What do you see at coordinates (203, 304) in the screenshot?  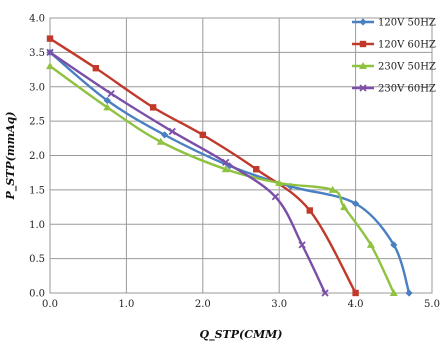 I see `x-tick-label: 2.0` at bounding box center [203, 304].